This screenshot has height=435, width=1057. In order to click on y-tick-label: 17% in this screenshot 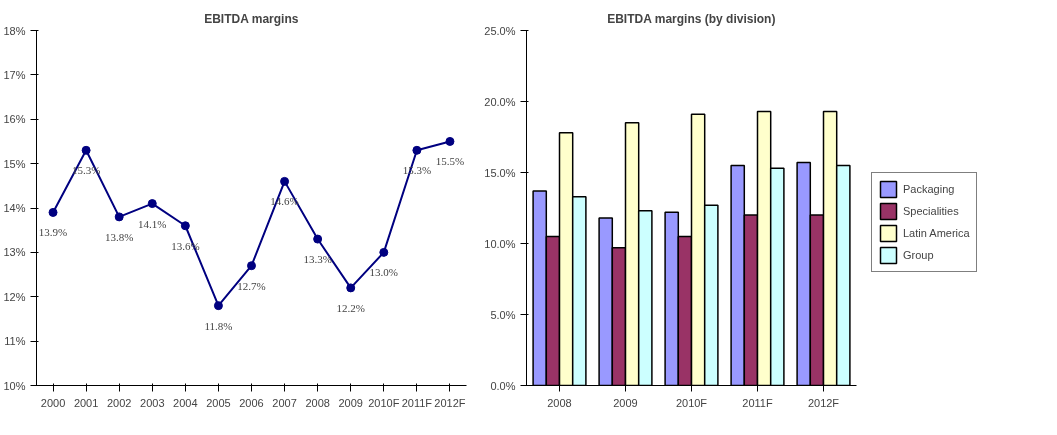, I will do `click(14, 74)`.